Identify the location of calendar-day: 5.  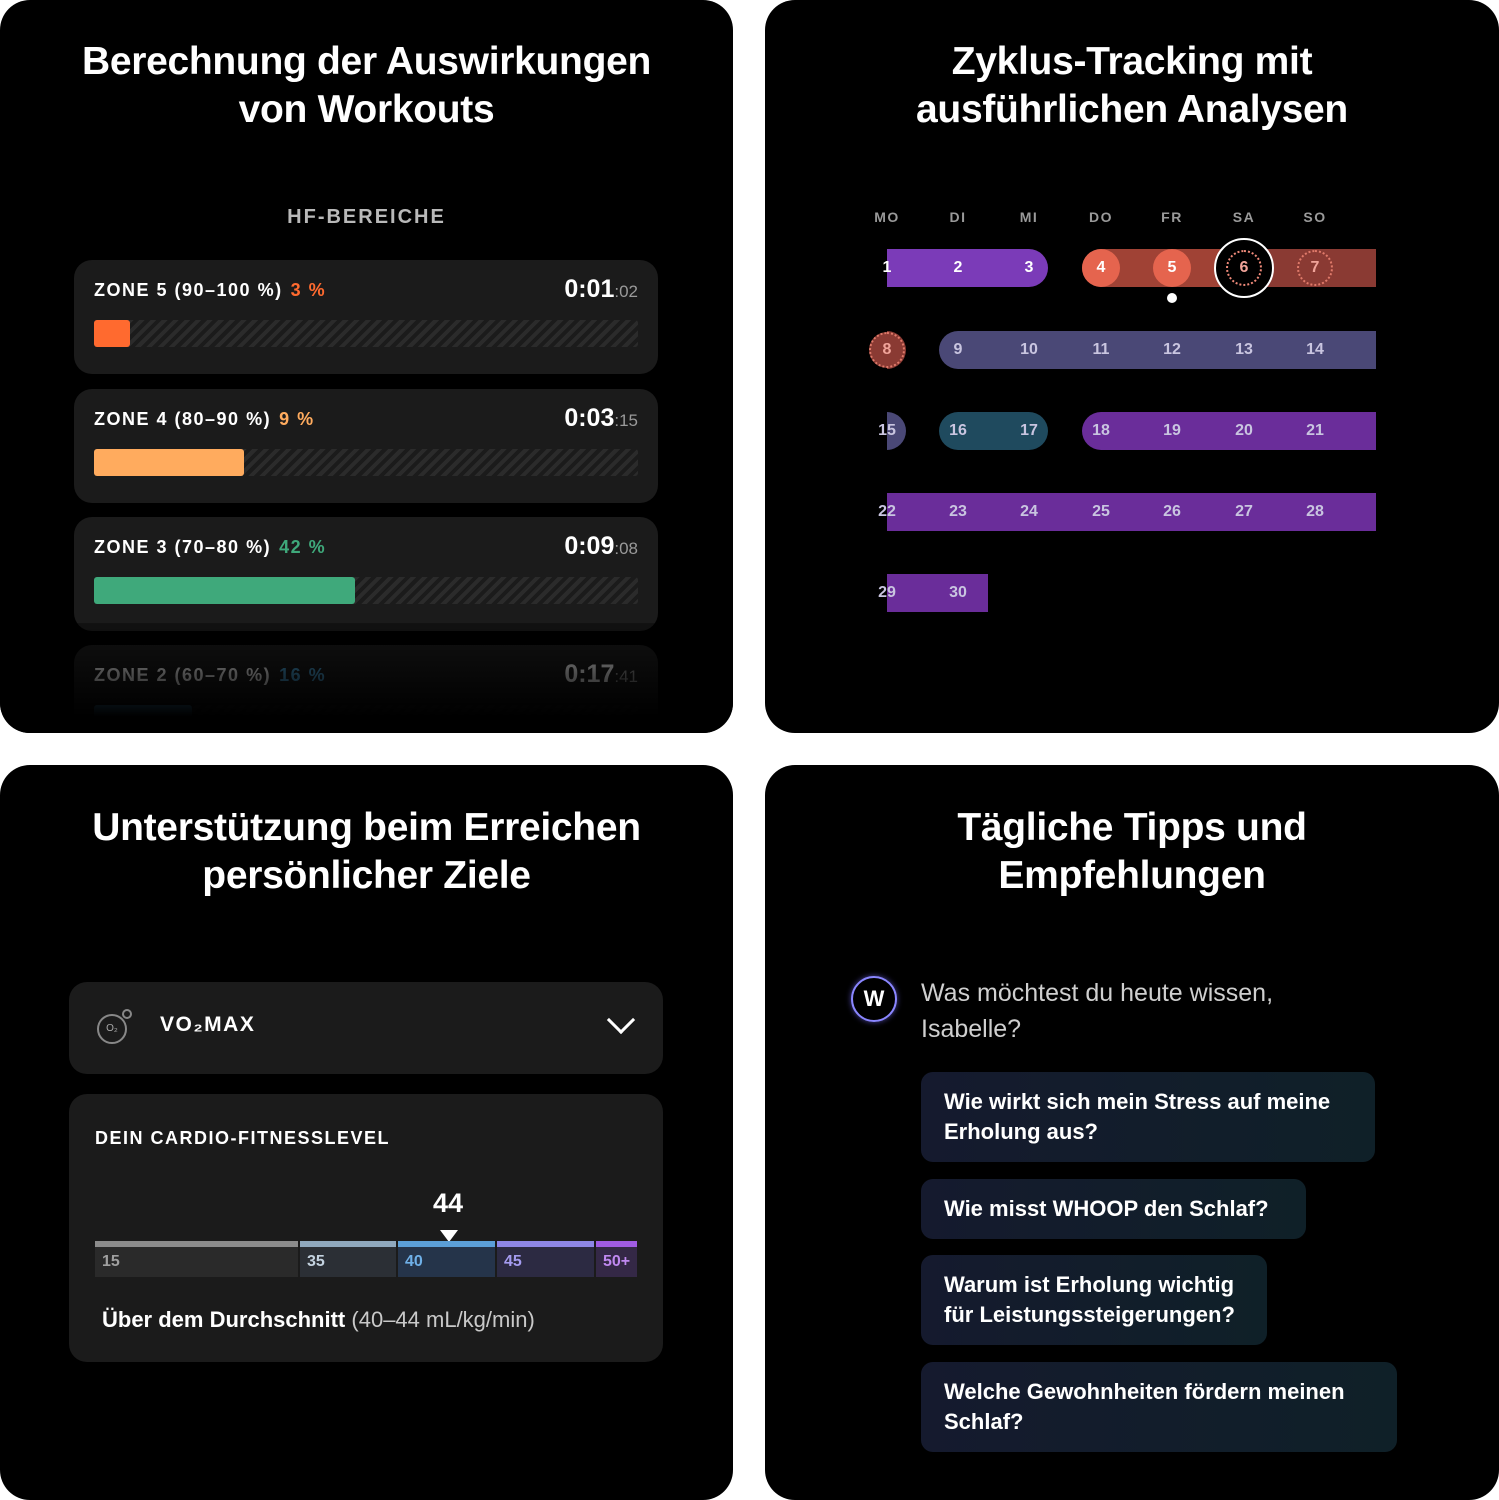
(1172, 267).